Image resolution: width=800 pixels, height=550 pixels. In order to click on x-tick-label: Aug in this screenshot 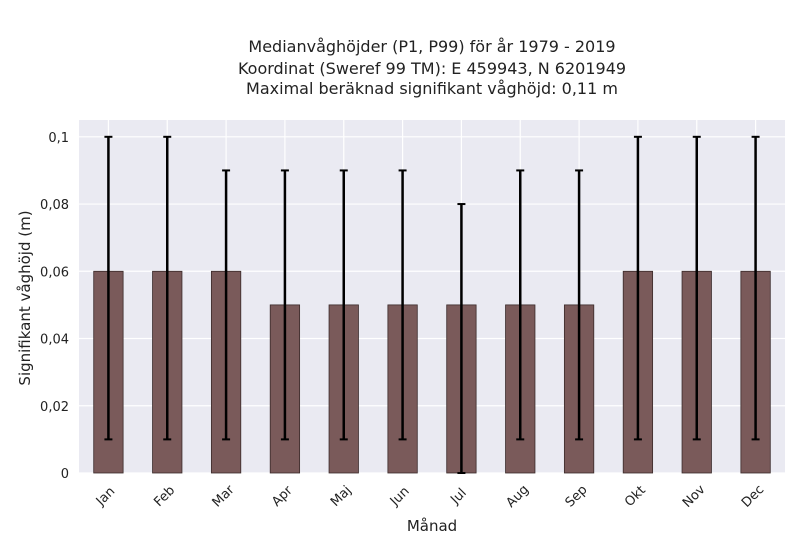, I will do `click(517, 496)`.